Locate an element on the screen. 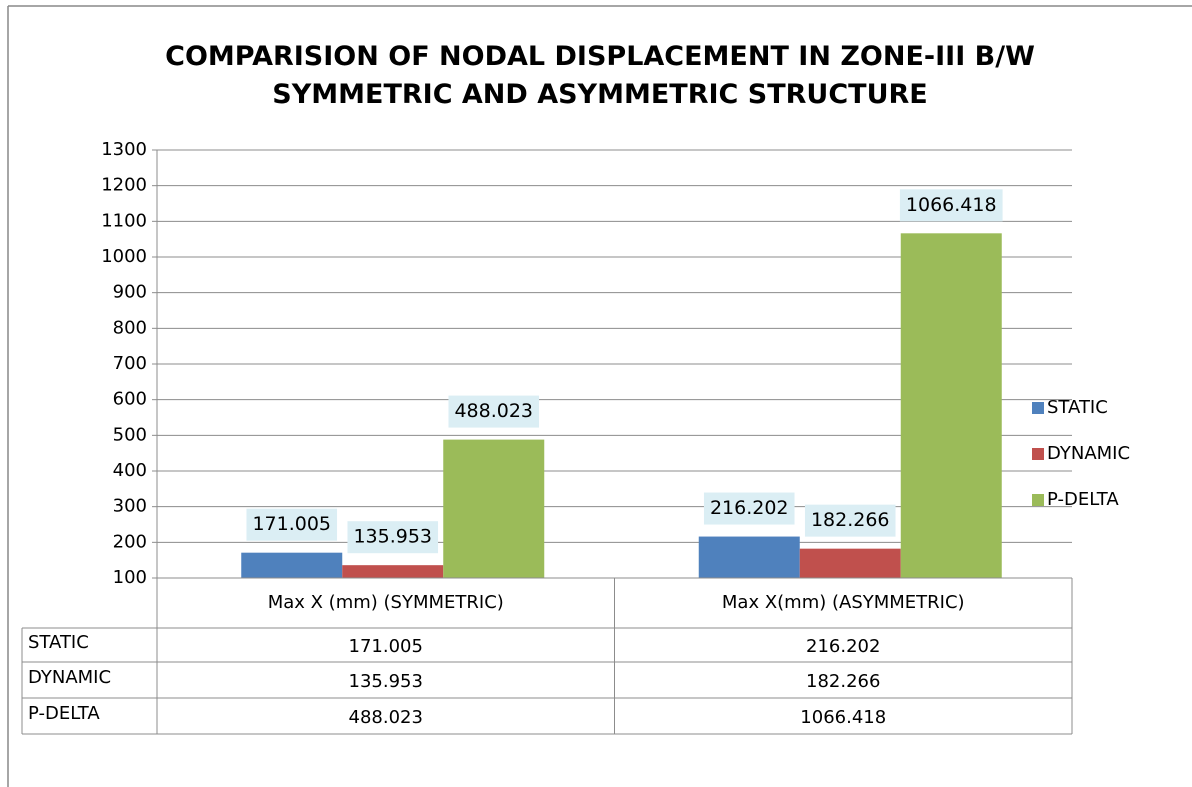 This screenshot has width=1192, height=787. table-cell: 216.202 is located at coordinates (843, 646).